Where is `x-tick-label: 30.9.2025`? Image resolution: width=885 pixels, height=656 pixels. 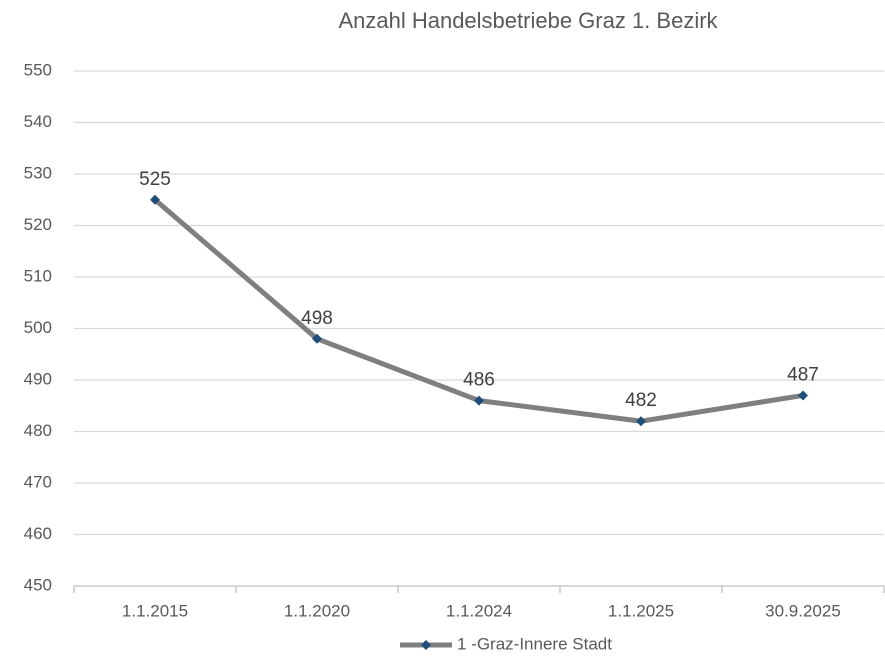 x-tick-label: 30.9.2025 is located at coordinates (803, 610).